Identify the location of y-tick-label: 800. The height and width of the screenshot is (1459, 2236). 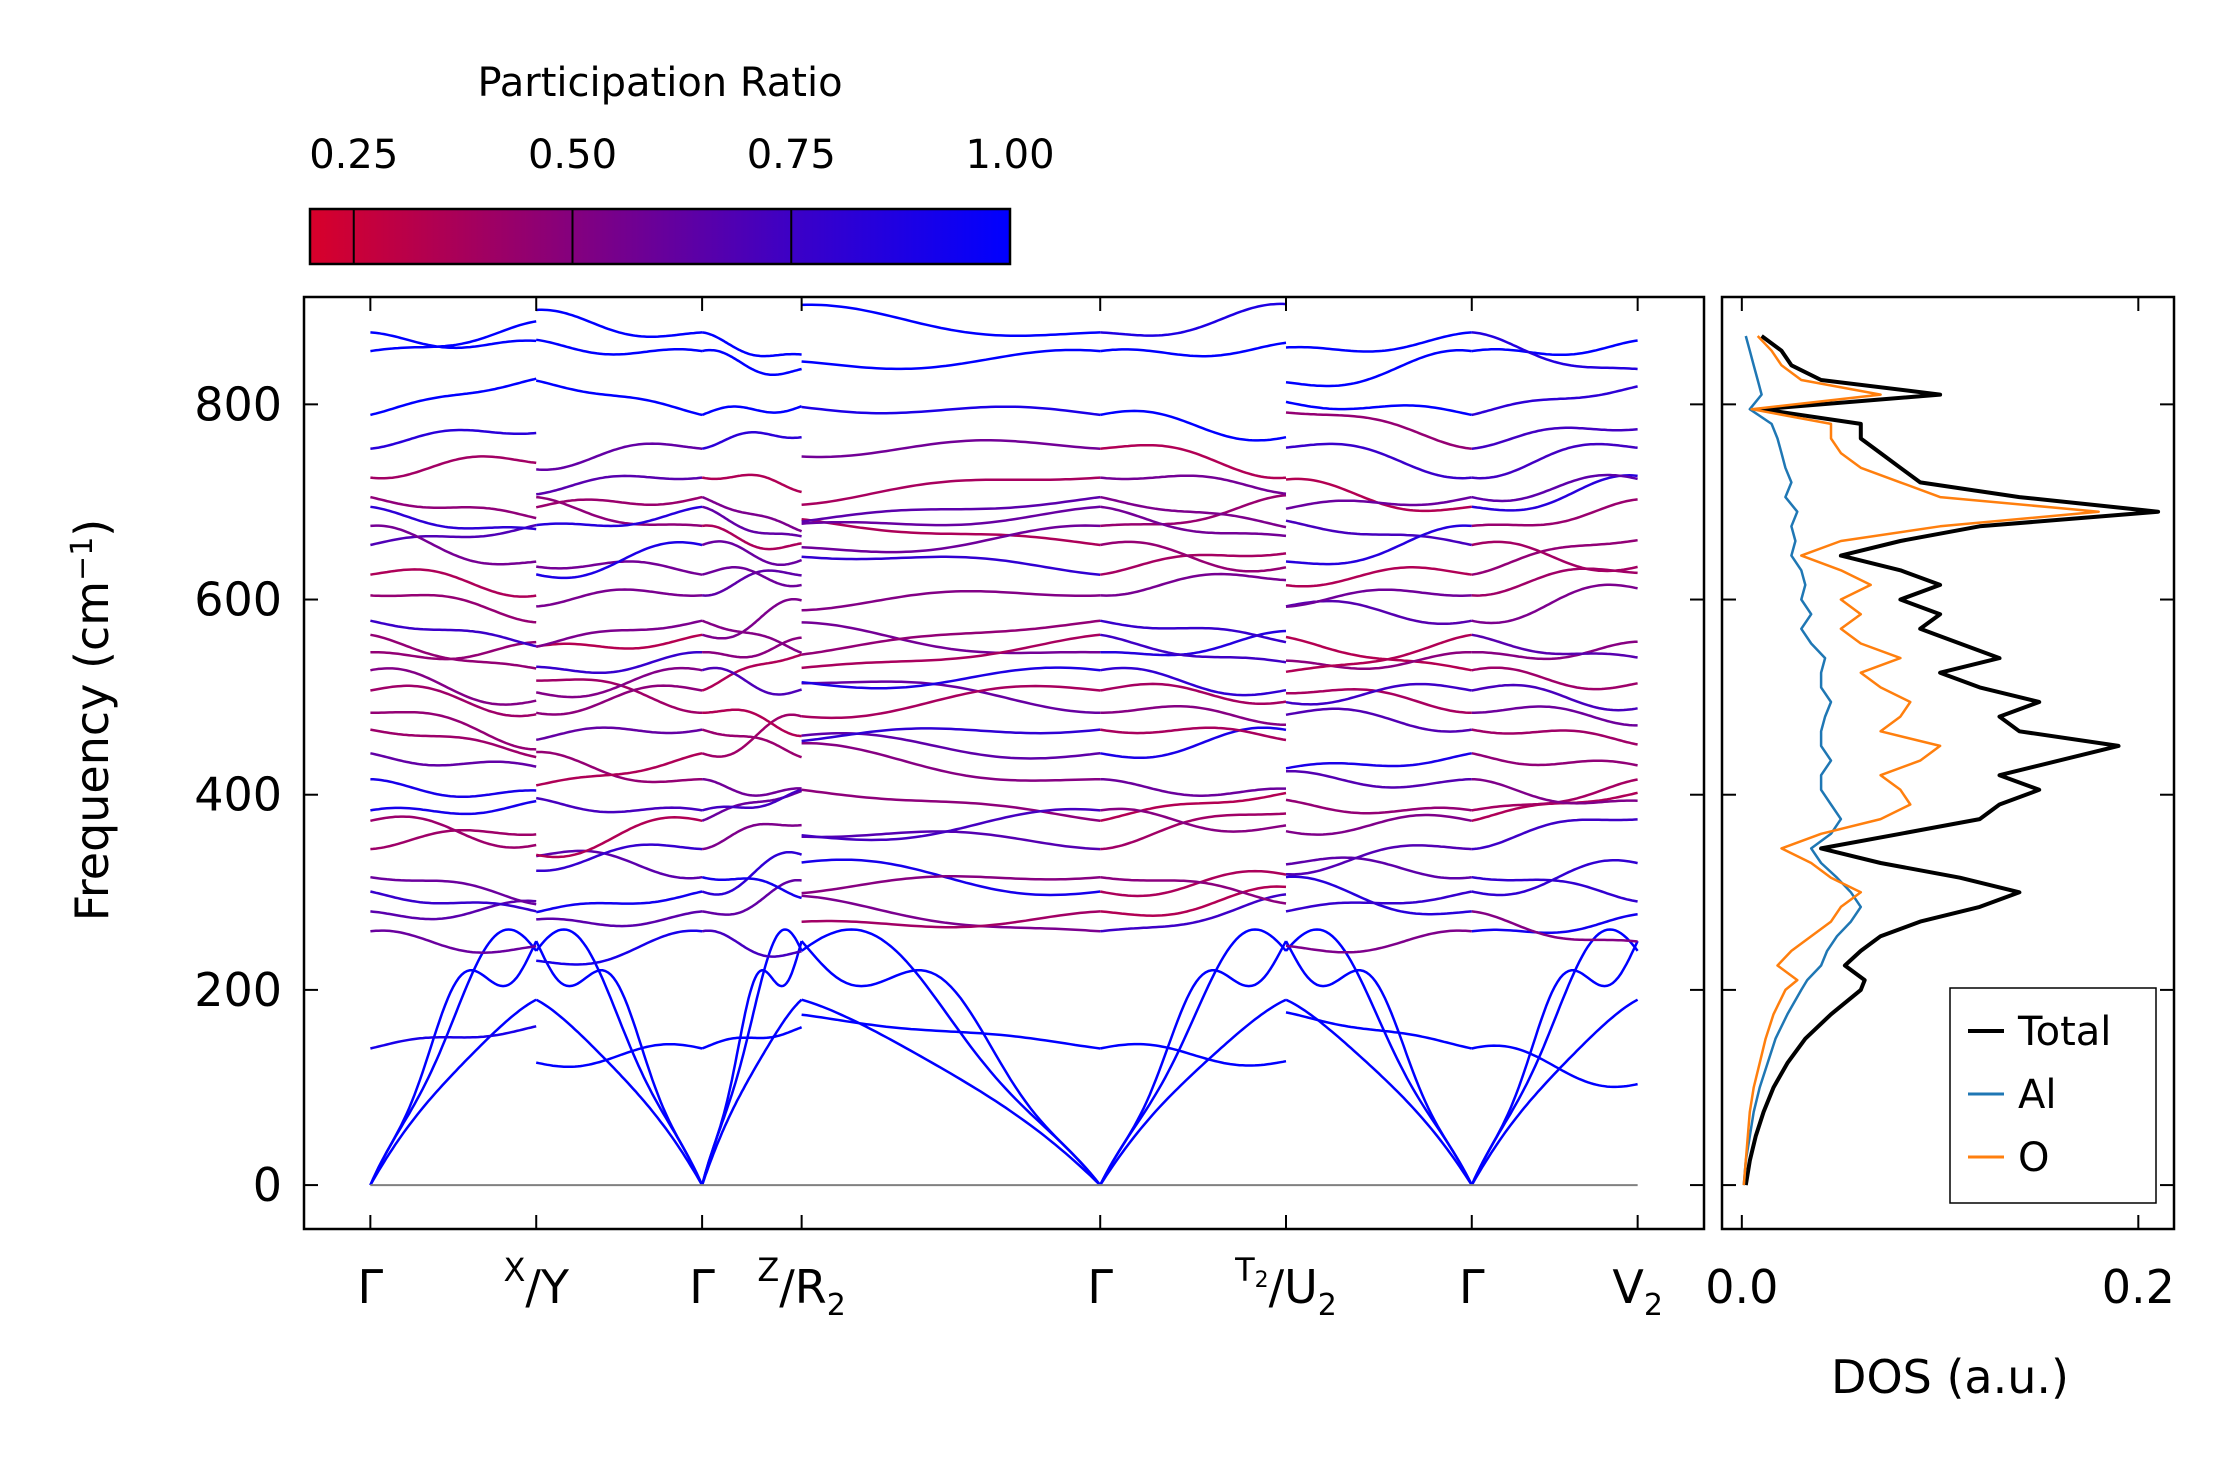
(238, 404).